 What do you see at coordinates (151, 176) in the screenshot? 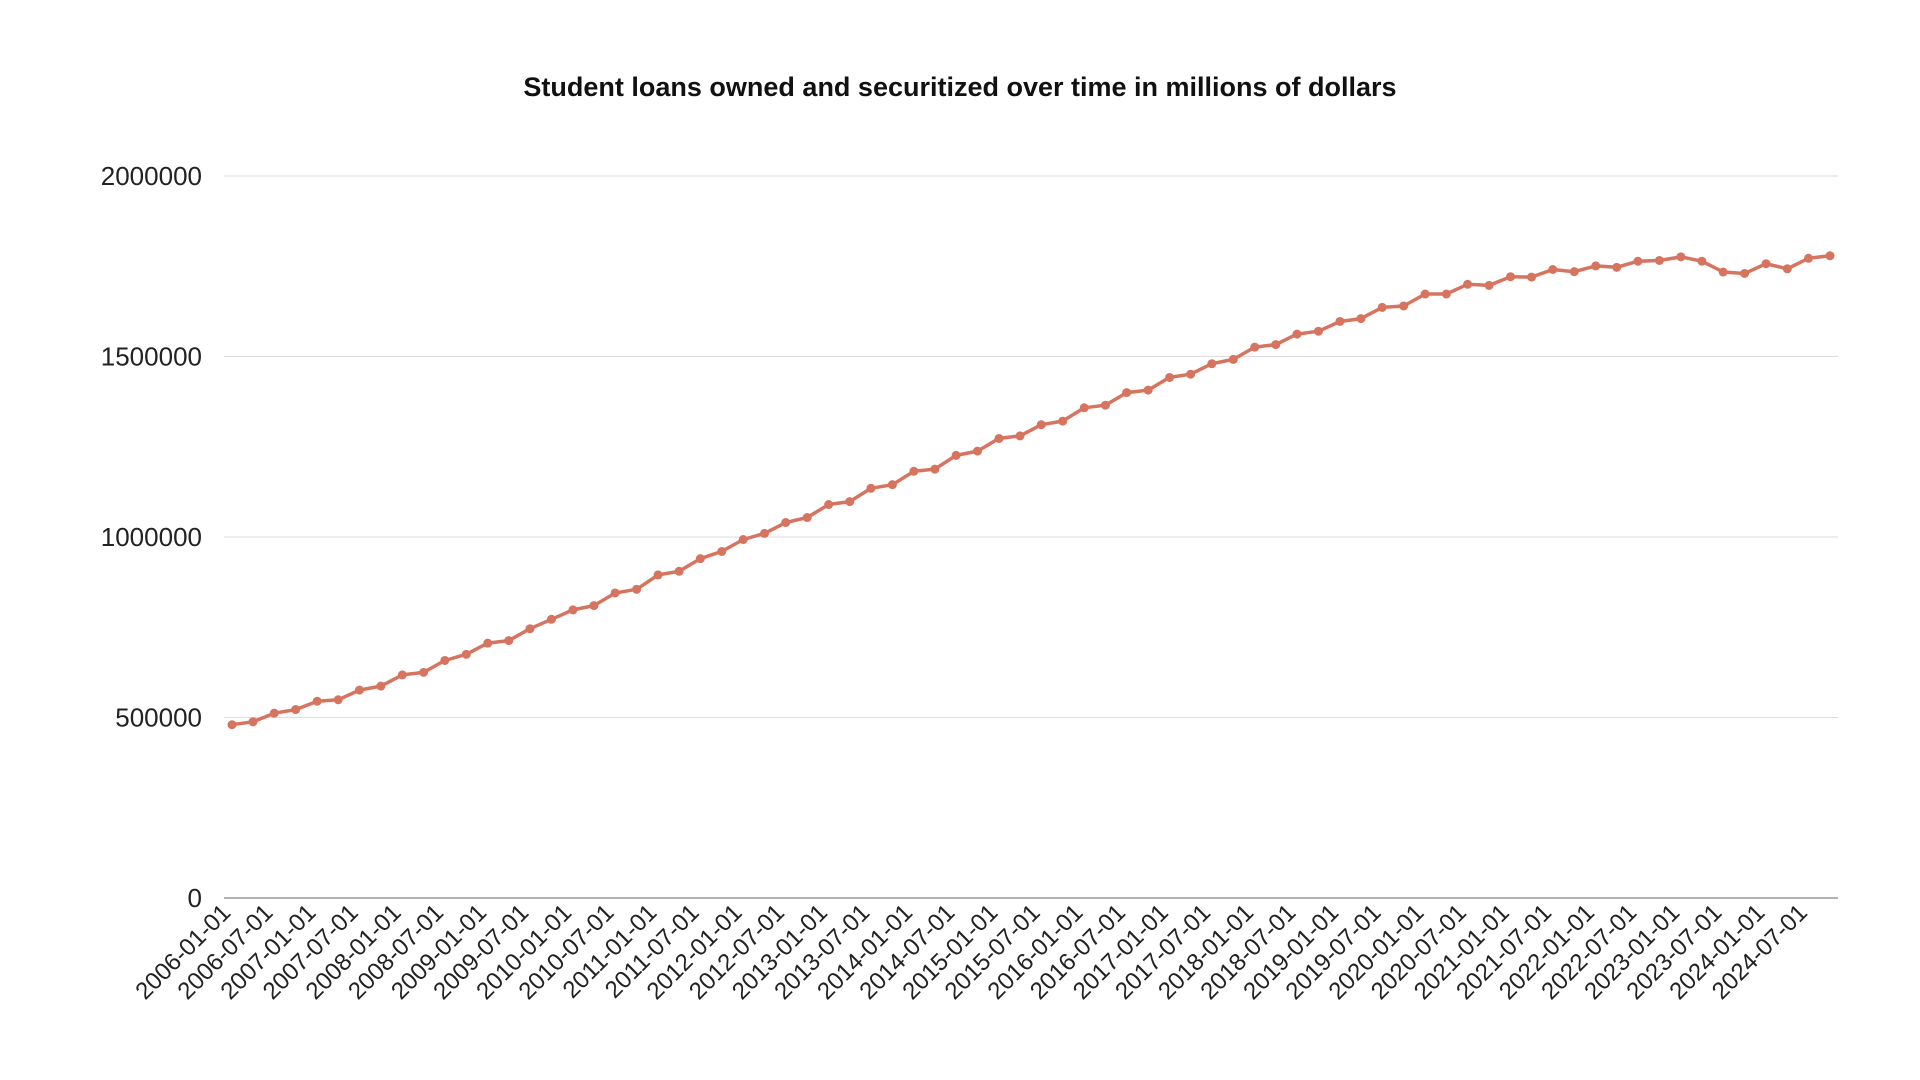
I see `y-tick-label: 2000000` at bounding box center [151, 176].